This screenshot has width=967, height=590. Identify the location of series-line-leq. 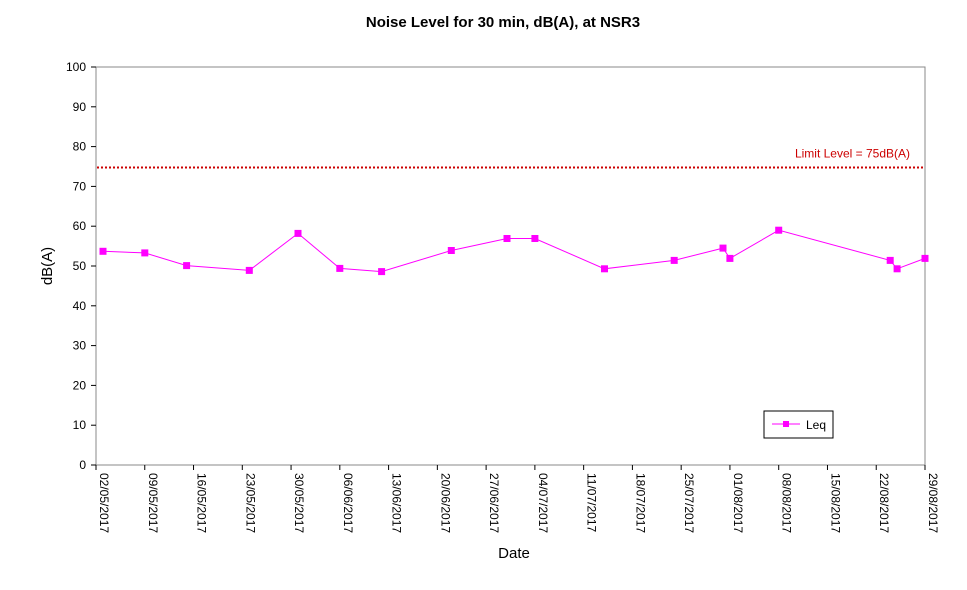
(514, 251).